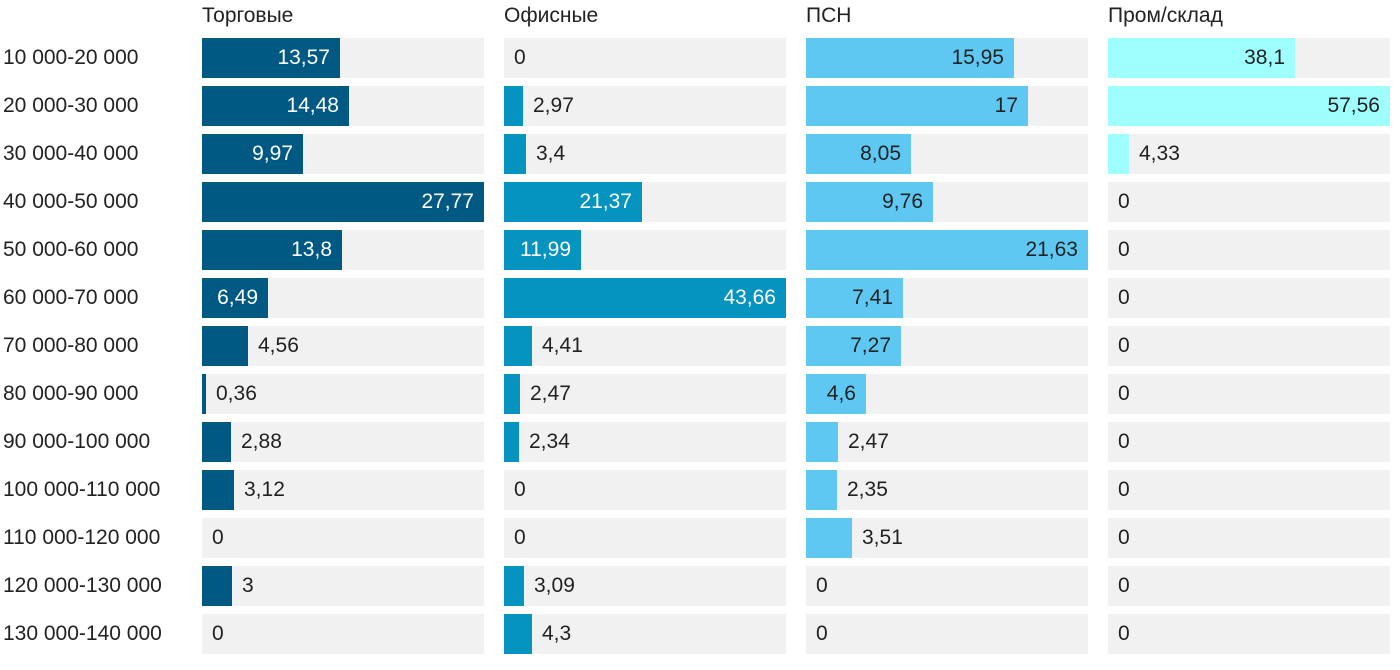  Describe the element at coordinates (343, 490) in the screenshot. I see `bar-track: 3,12` at that location.